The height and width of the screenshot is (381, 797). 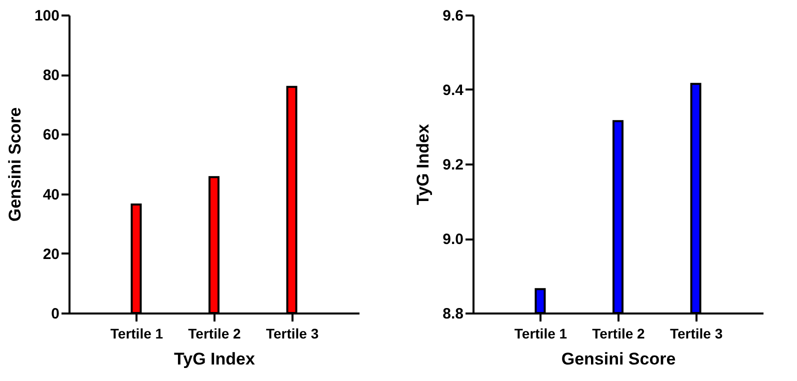 What do you see at coordinates (423, 164) in the screenshot?
I see `y-axis-title: TyG Index` at bounding box center [423, 164].